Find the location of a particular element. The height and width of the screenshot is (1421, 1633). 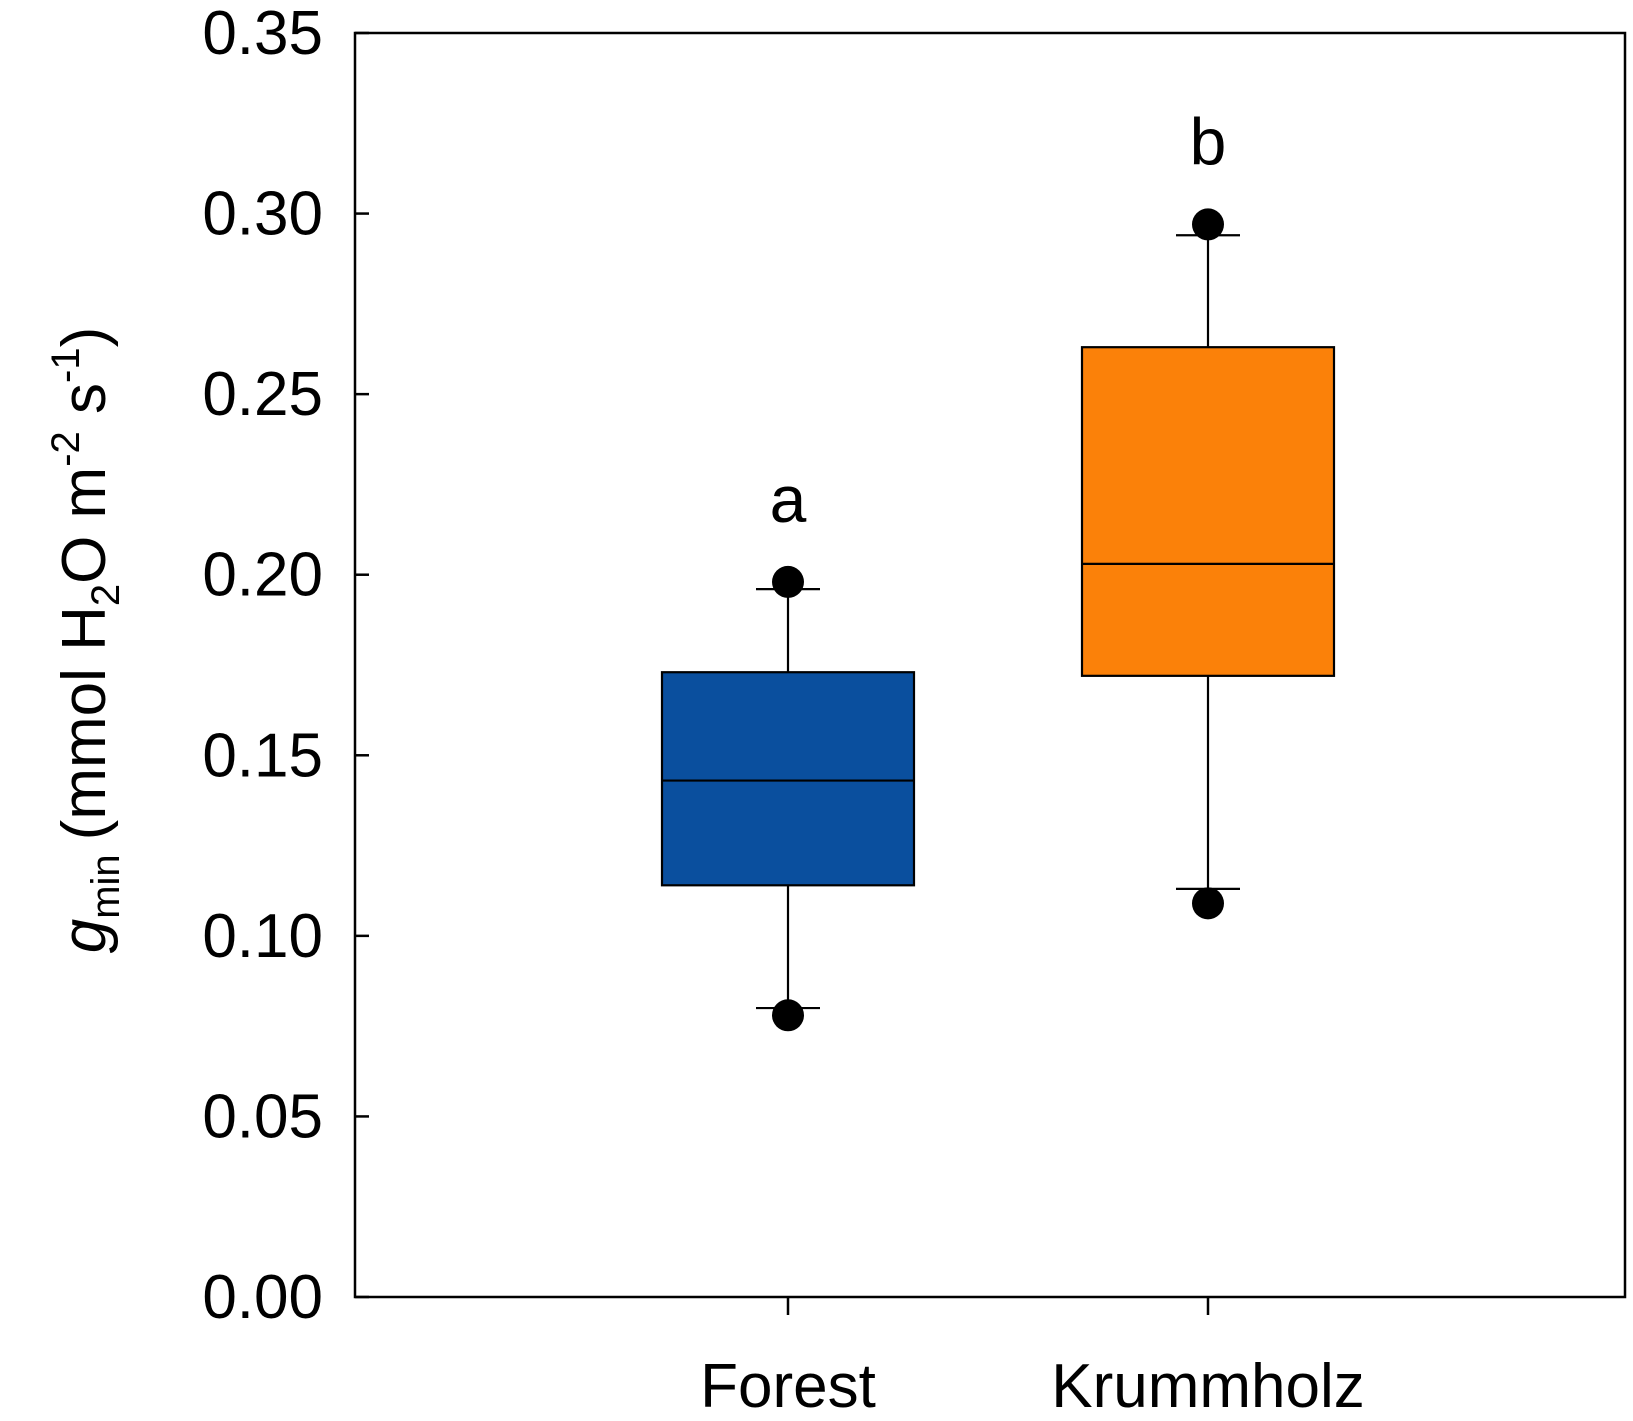

y-axis-unit-mid: O m is located at coordinates (84, 525).